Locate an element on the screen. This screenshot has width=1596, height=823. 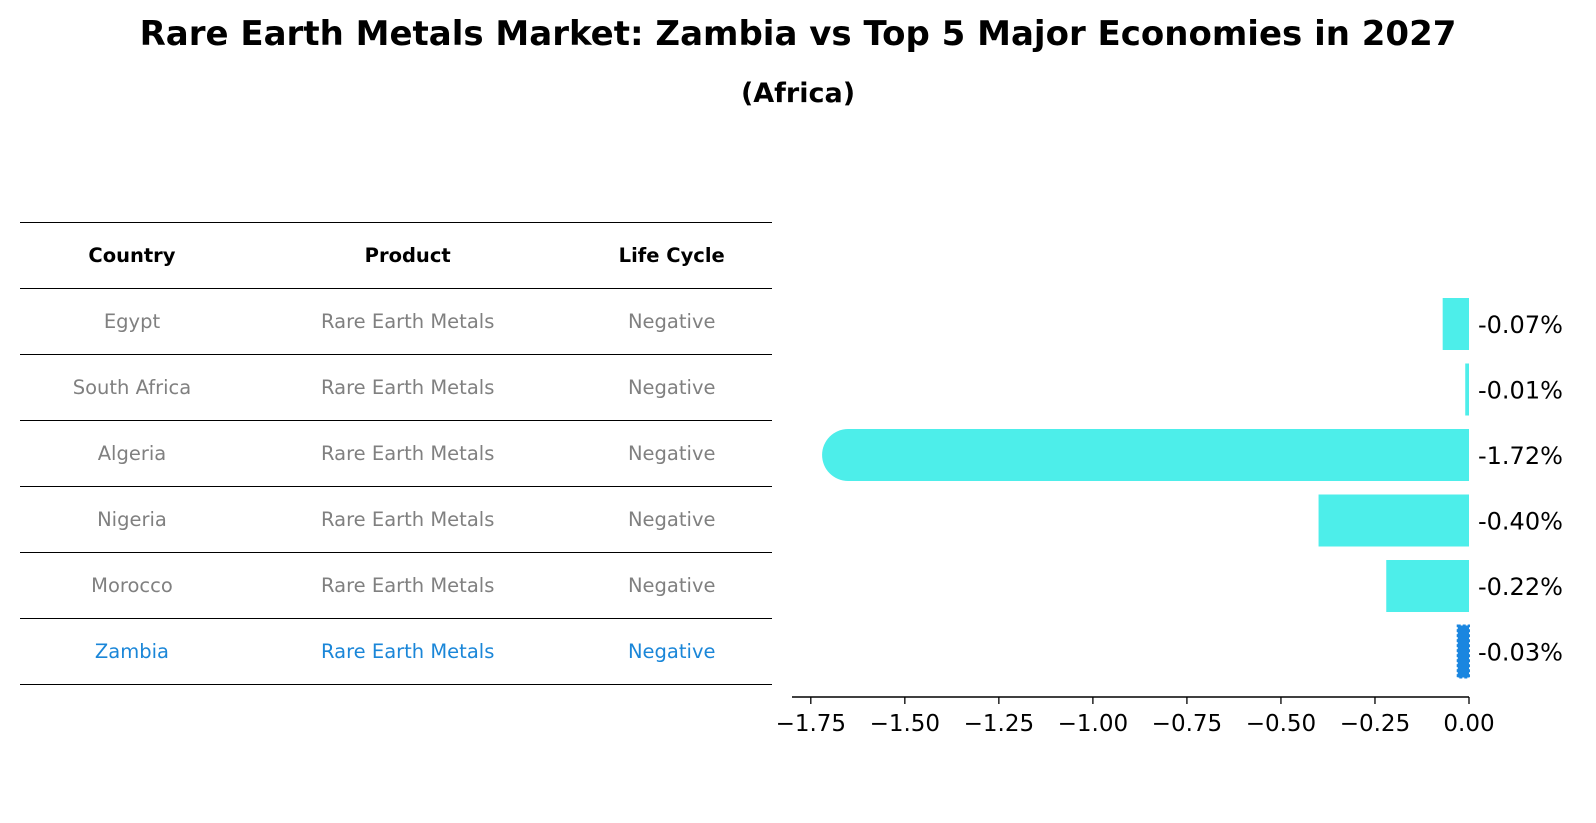
cell-country: Nigeria is located at coordinates (132, 519).